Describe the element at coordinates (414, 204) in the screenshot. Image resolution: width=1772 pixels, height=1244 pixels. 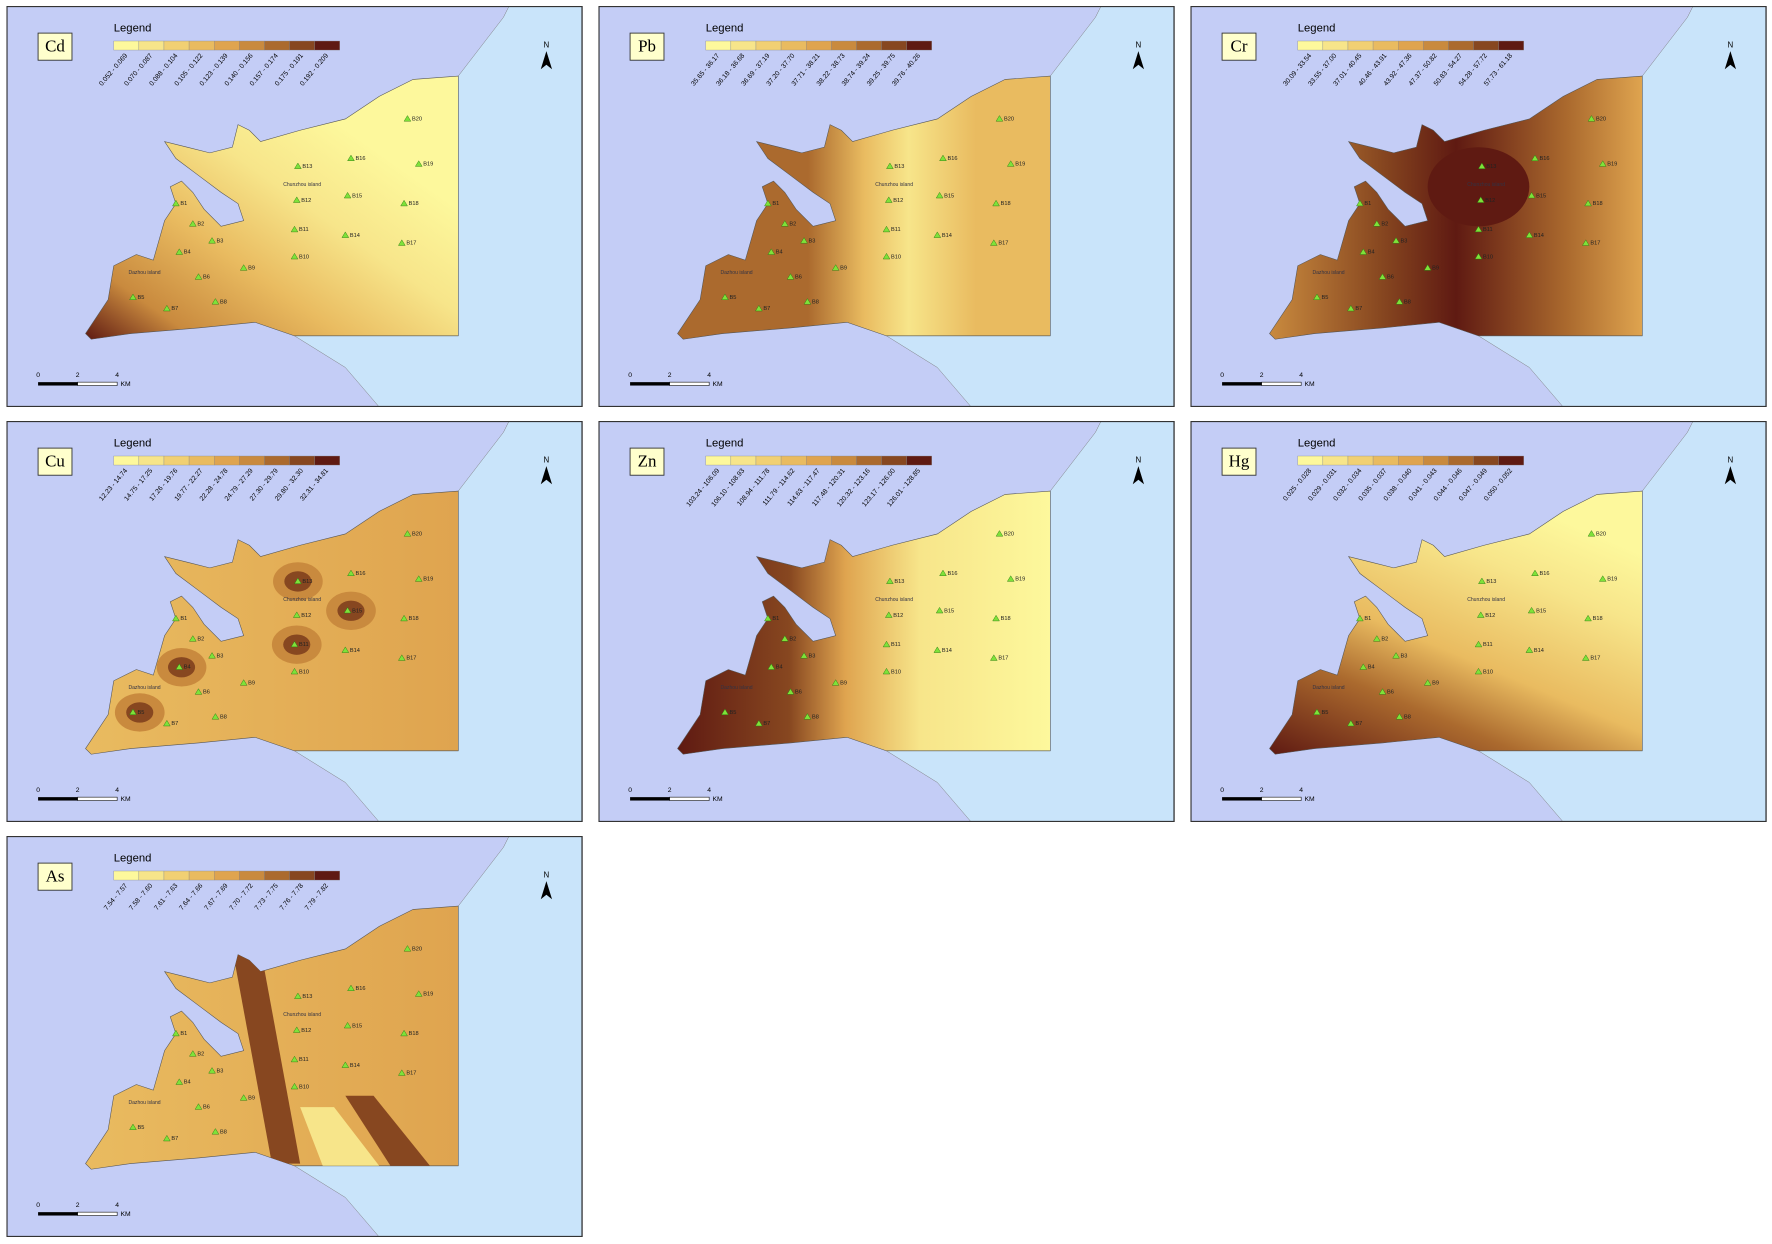
I see `station-label: B18` at that location.